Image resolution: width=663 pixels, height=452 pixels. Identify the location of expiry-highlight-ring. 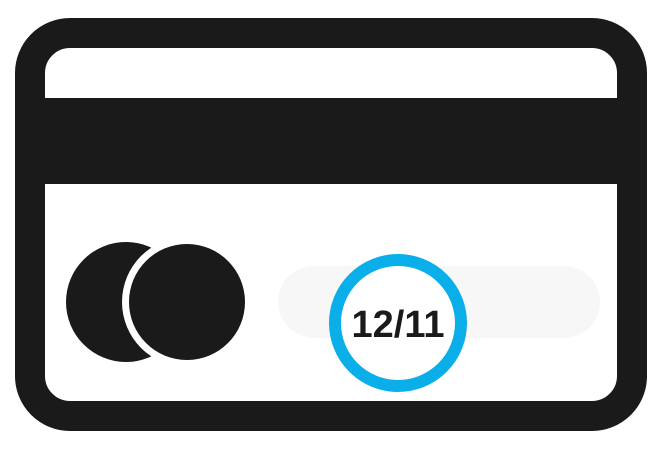
(398, 323).